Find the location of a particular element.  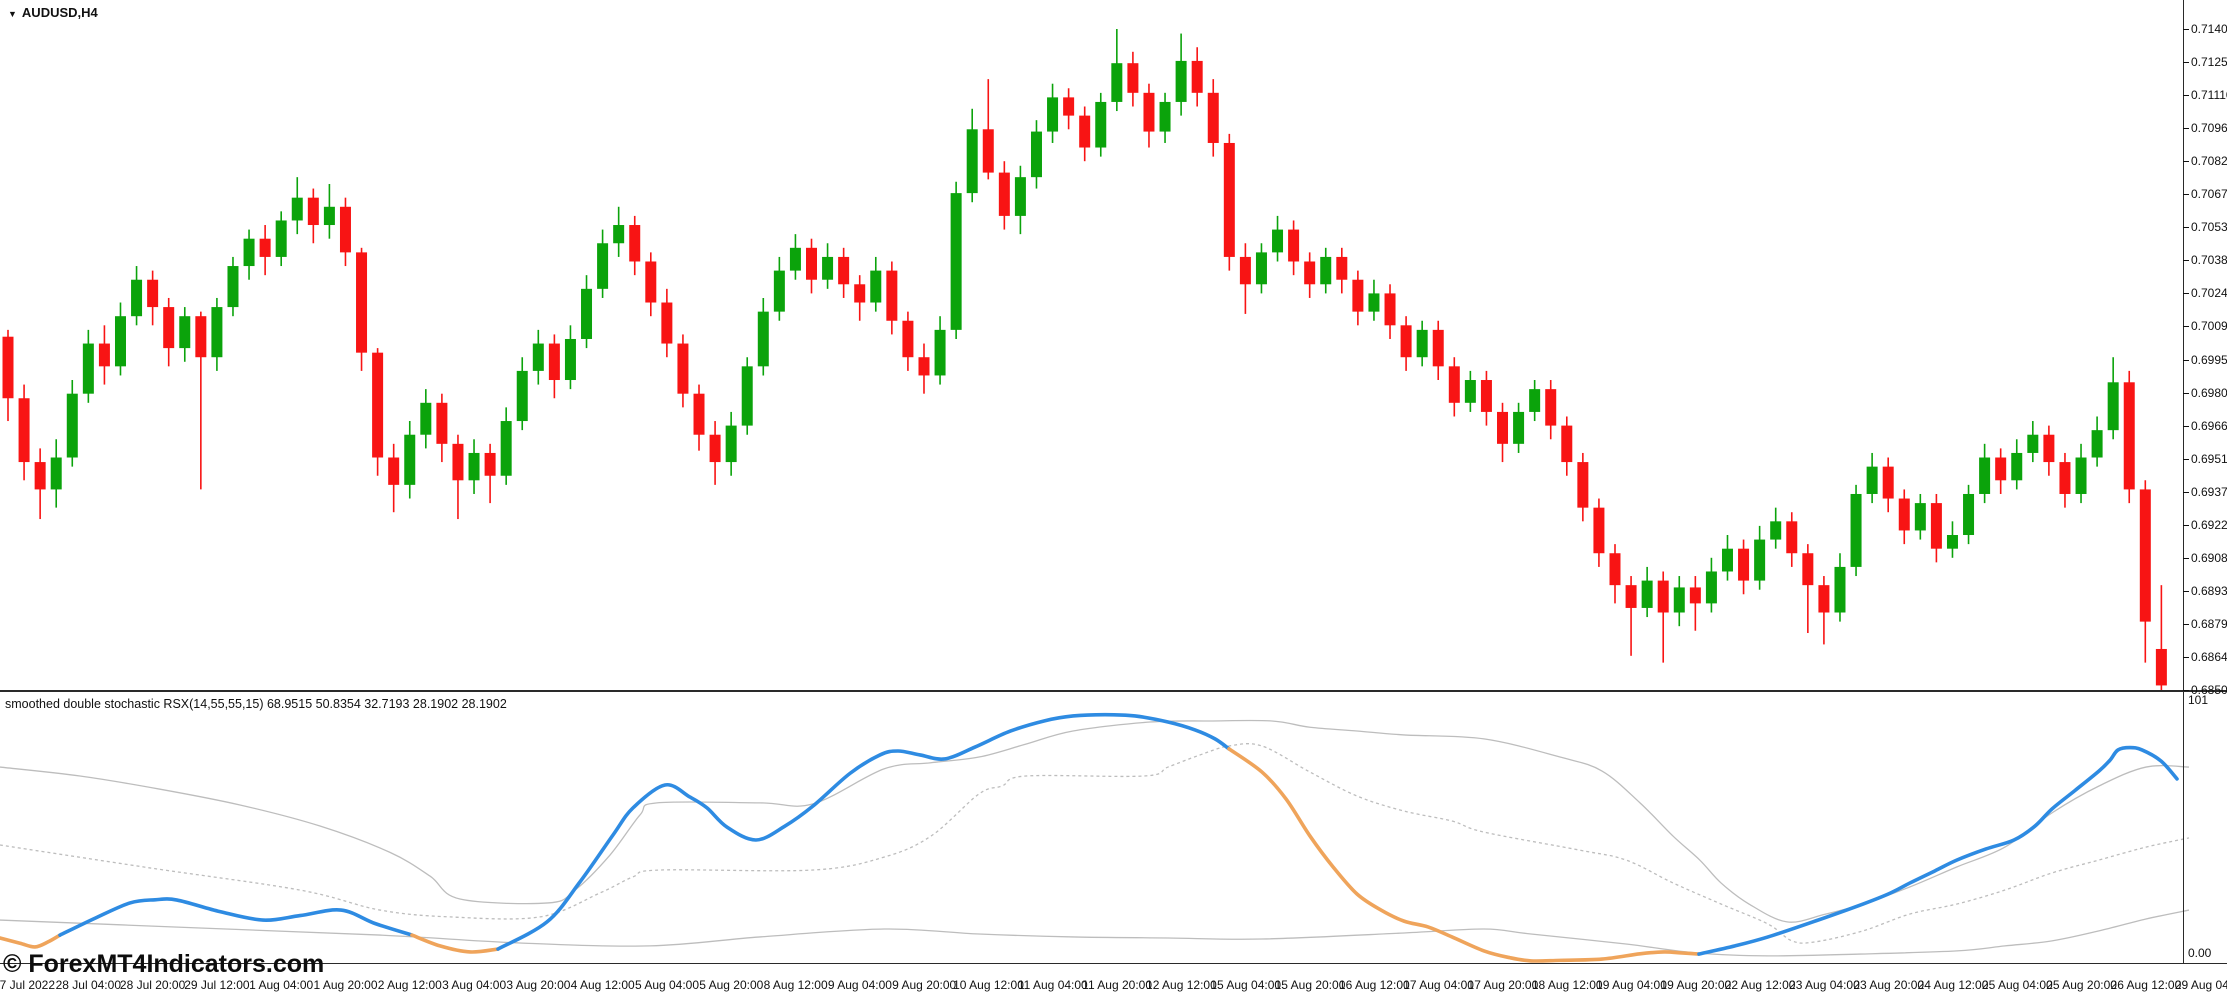

price-axis-label: 0.68935 is located at coordinates (2209, 590).